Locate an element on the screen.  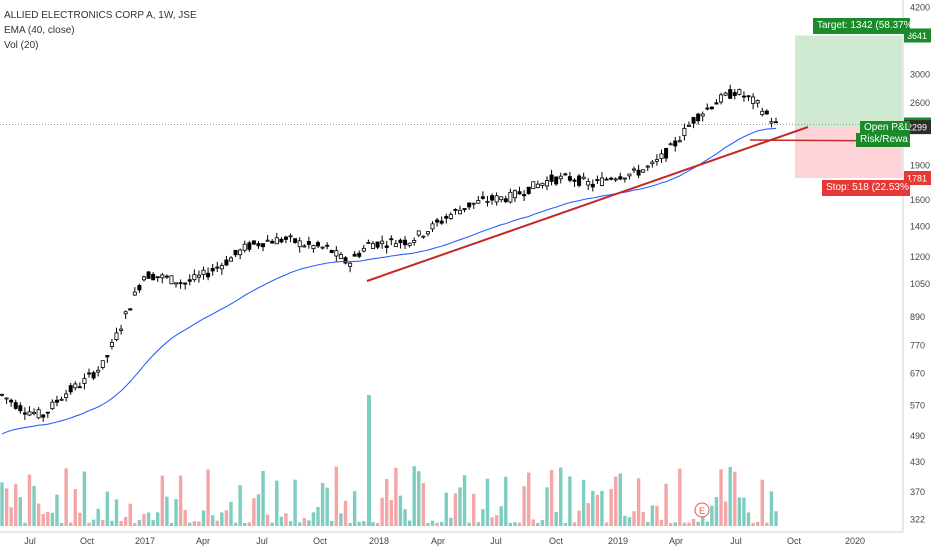
y-tick-label: 670 is located at coordinates (917, 373).